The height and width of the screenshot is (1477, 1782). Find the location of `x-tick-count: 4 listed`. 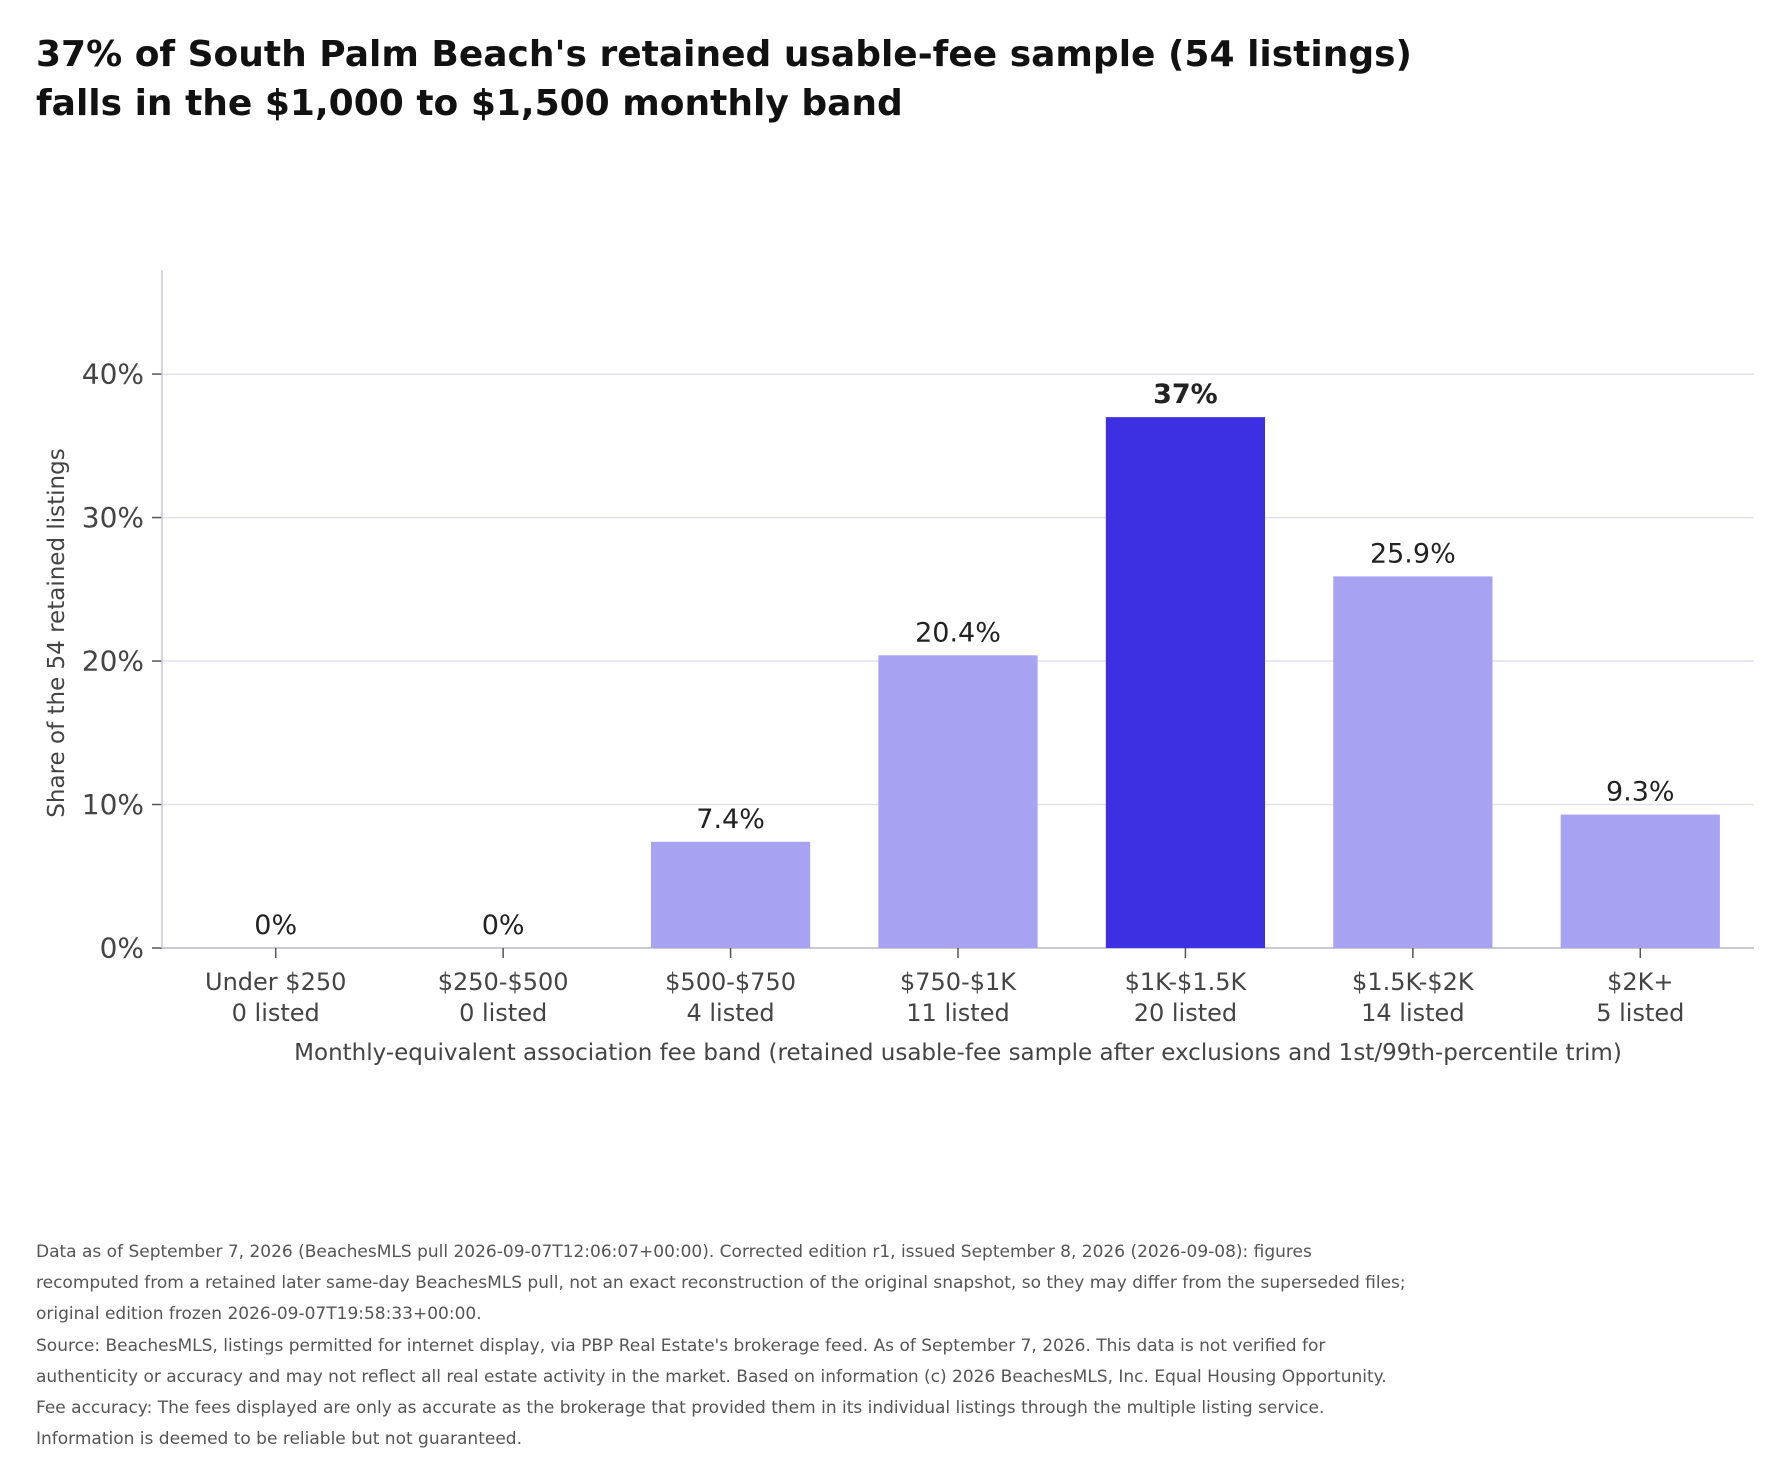

x-tick-count: 4 listed is located at coordinates (730, 1013).